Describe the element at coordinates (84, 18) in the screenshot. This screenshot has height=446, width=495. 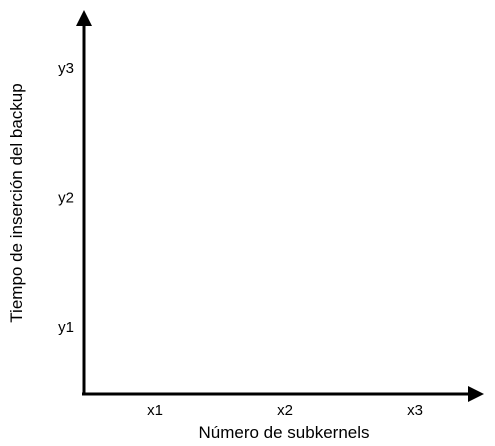
I see `y-axis-arrow` at that location.